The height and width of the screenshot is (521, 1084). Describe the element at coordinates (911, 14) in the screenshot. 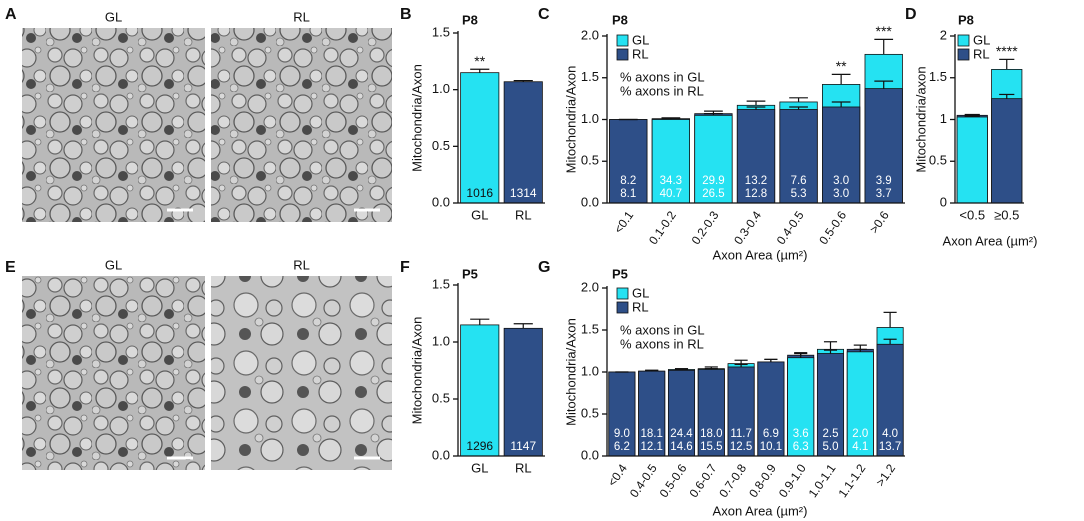

I see `panel-letter: D` at that location.